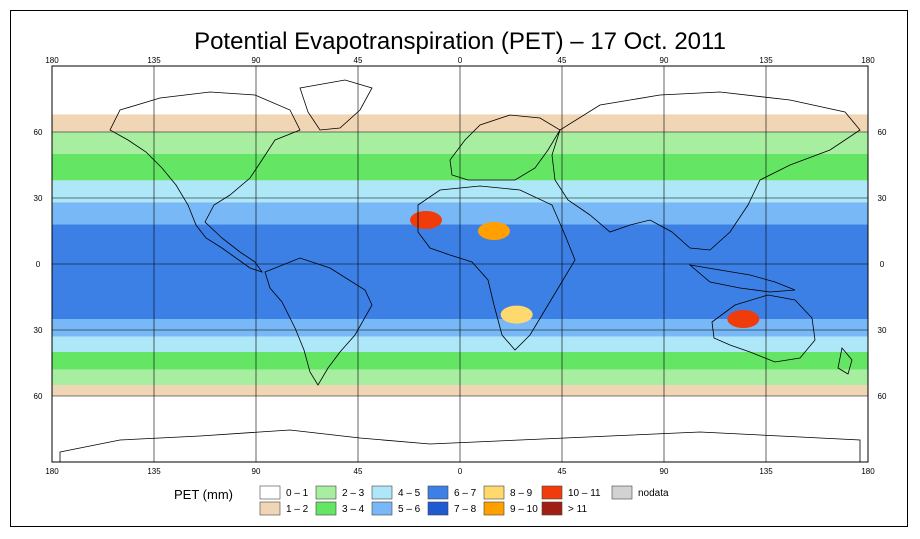  What do you see at coordinates (742, 278) in the screenshot?
I see `indonesia-outline` at bounding box center [742, 278].